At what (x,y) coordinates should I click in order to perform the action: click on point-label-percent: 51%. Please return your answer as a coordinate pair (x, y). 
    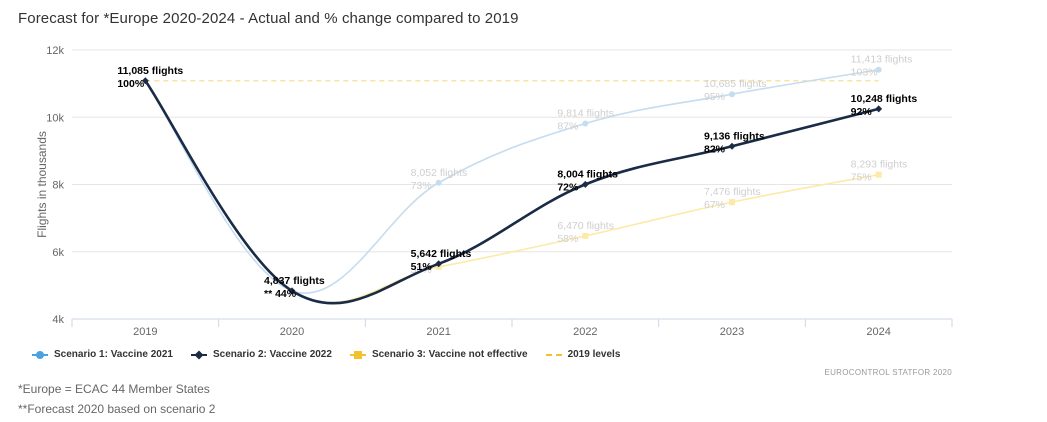
    Looking at the image, I should click on (422, 267).